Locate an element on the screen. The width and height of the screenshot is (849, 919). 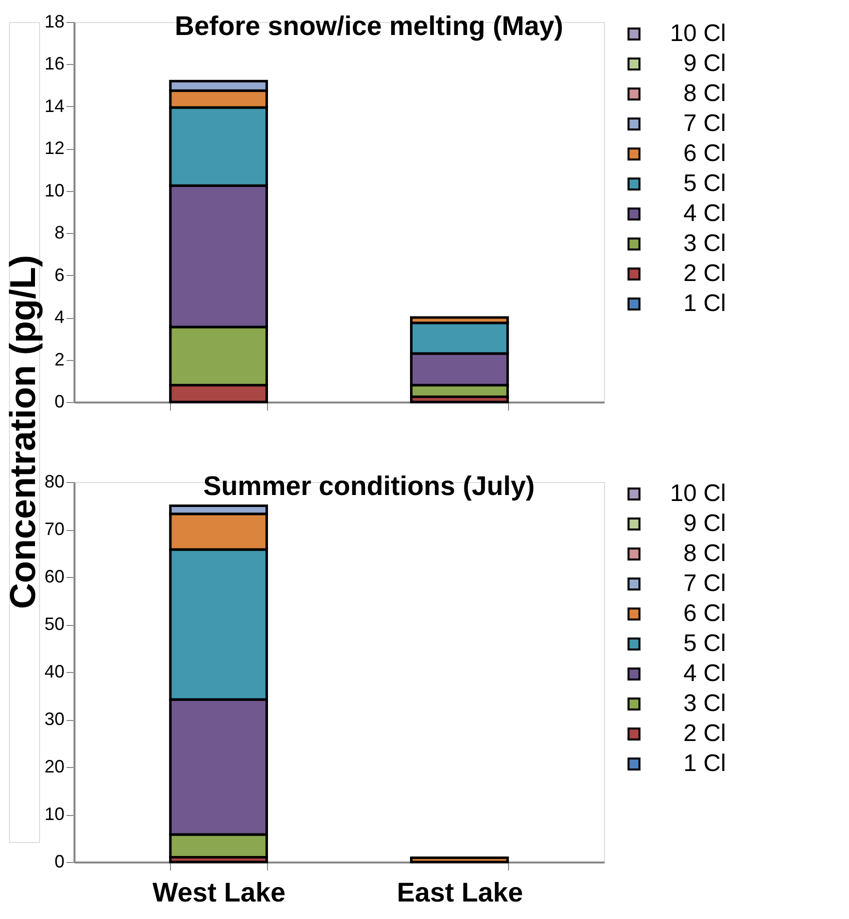
y-tick-label: 14 is located at coordinates (54, 106).